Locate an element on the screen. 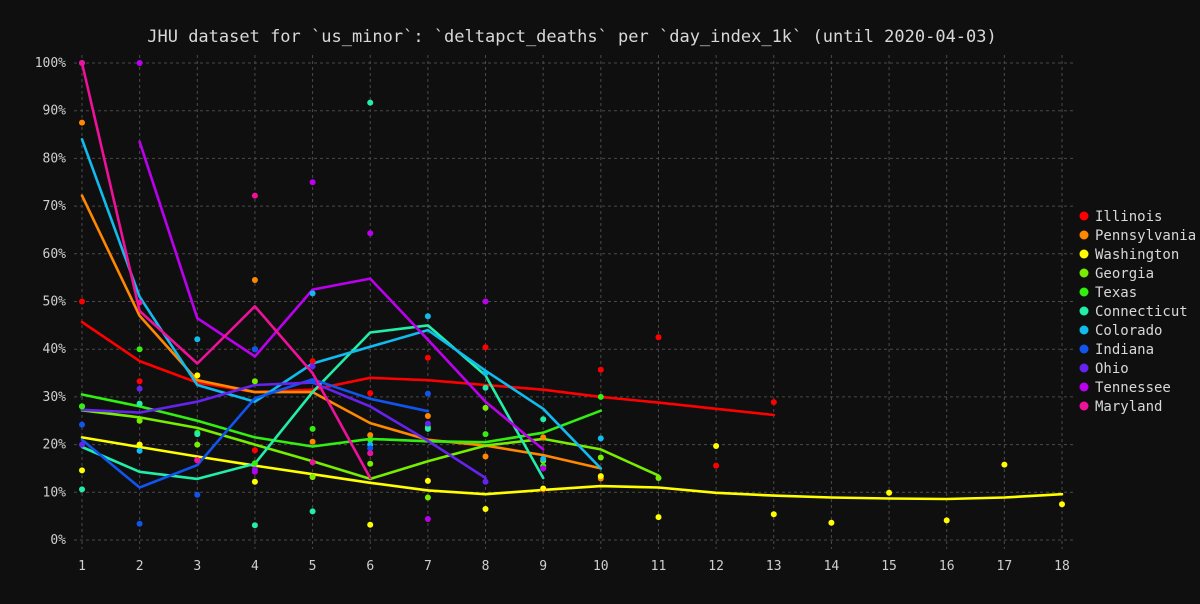 The image size is (1200, 604). legend-marker-tennessee is located at coordinates (1084, 387).